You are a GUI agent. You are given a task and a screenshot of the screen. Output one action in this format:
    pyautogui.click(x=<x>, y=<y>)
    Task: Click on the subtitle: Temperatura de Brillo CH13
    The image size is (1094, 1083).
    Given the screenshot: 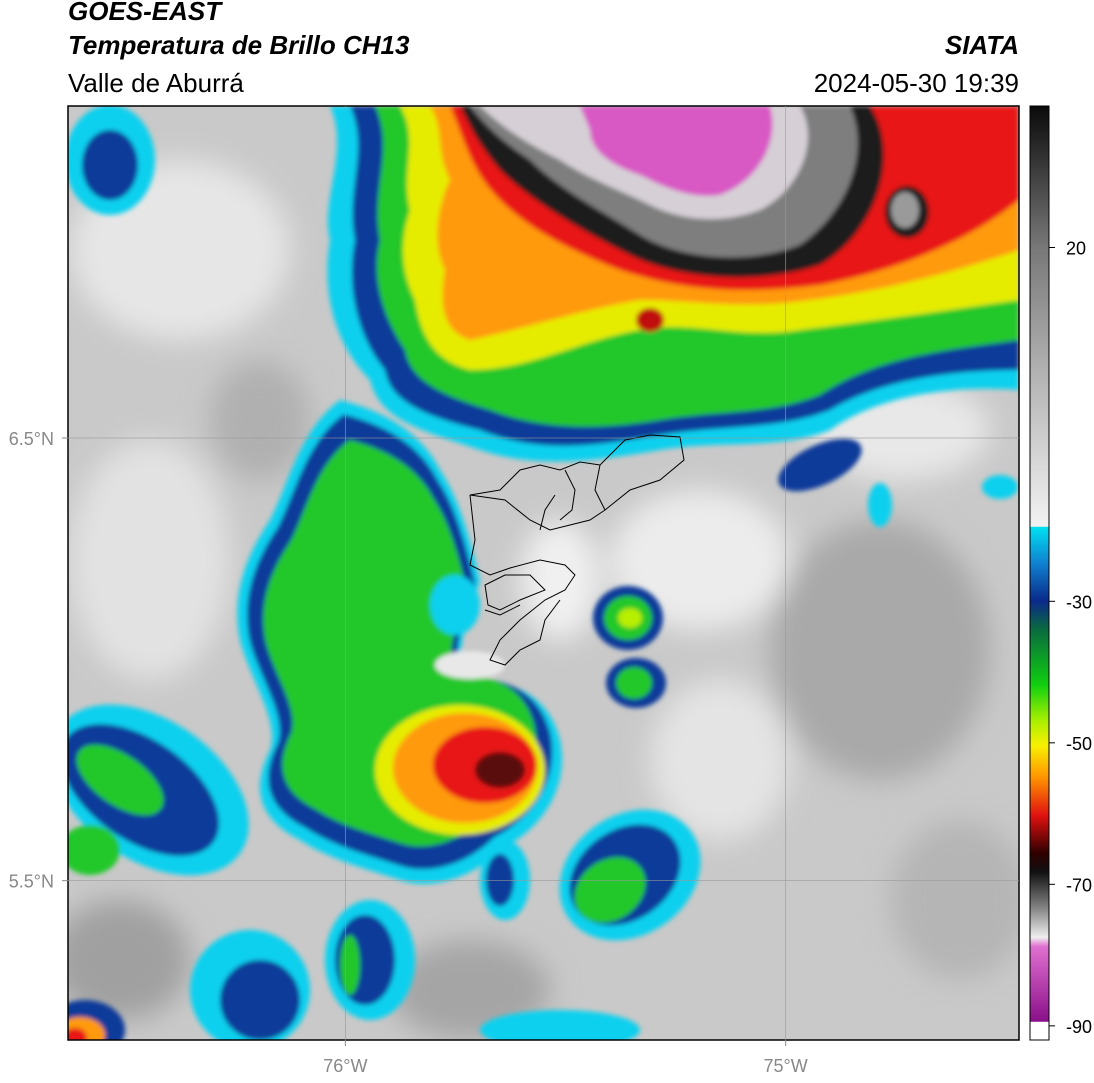 What is the action you would take?
    pyautogui.click(x=239, y=45)
    